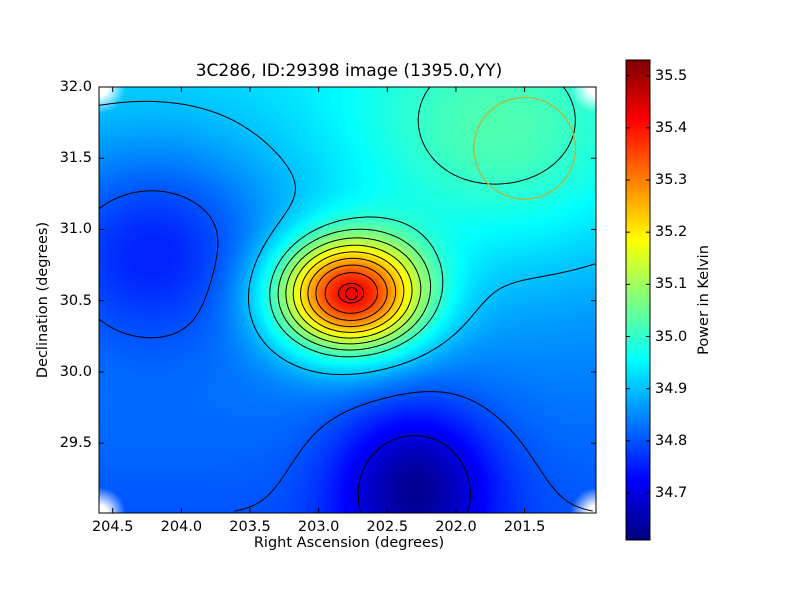  What do you see at coordinates (703, 300) in the screenshot?
I see `colorbar-label: Power in Kelvin` at bounding box center [703, 300].